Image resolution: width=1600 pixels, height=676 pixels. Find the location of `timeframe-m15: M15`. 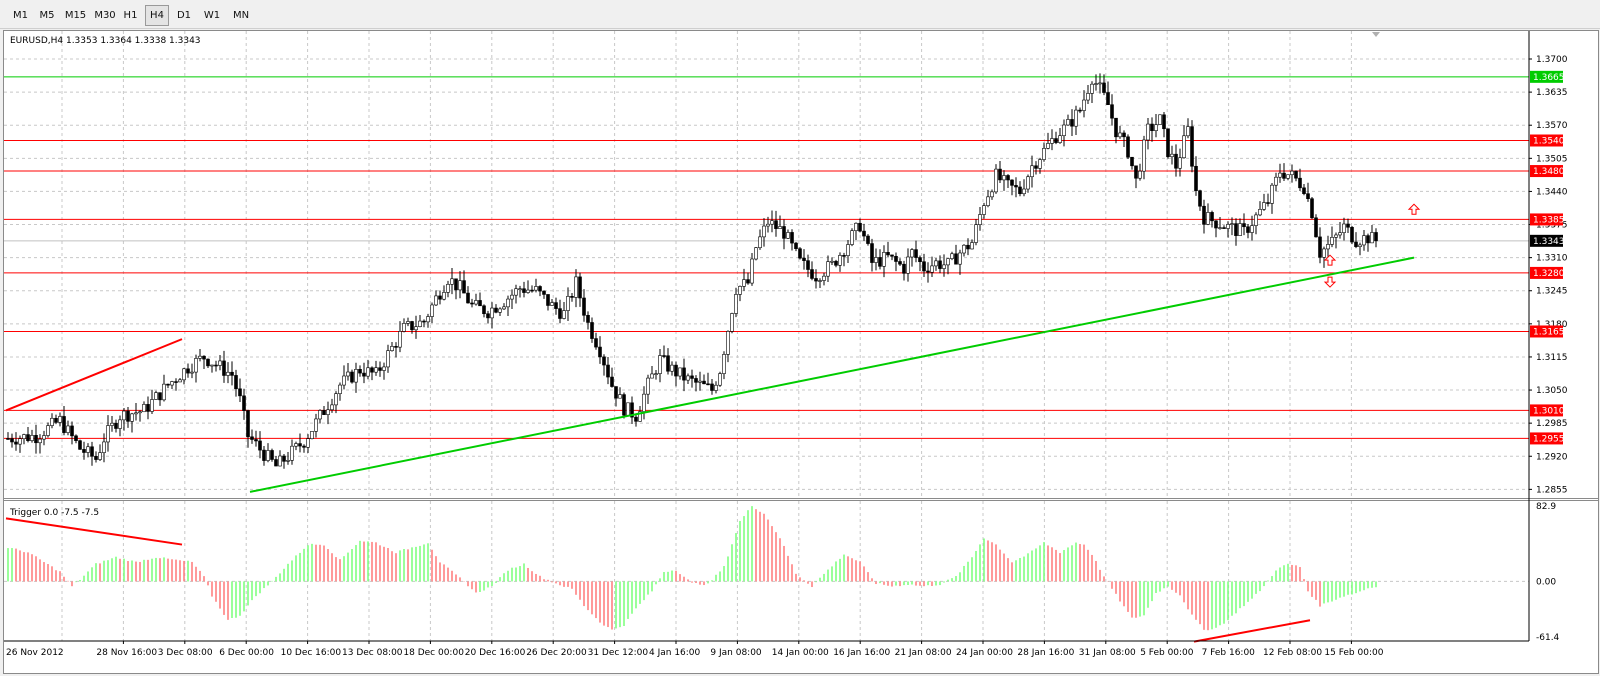

timeframe-m15: M15 is located at coordinates (75, 15).